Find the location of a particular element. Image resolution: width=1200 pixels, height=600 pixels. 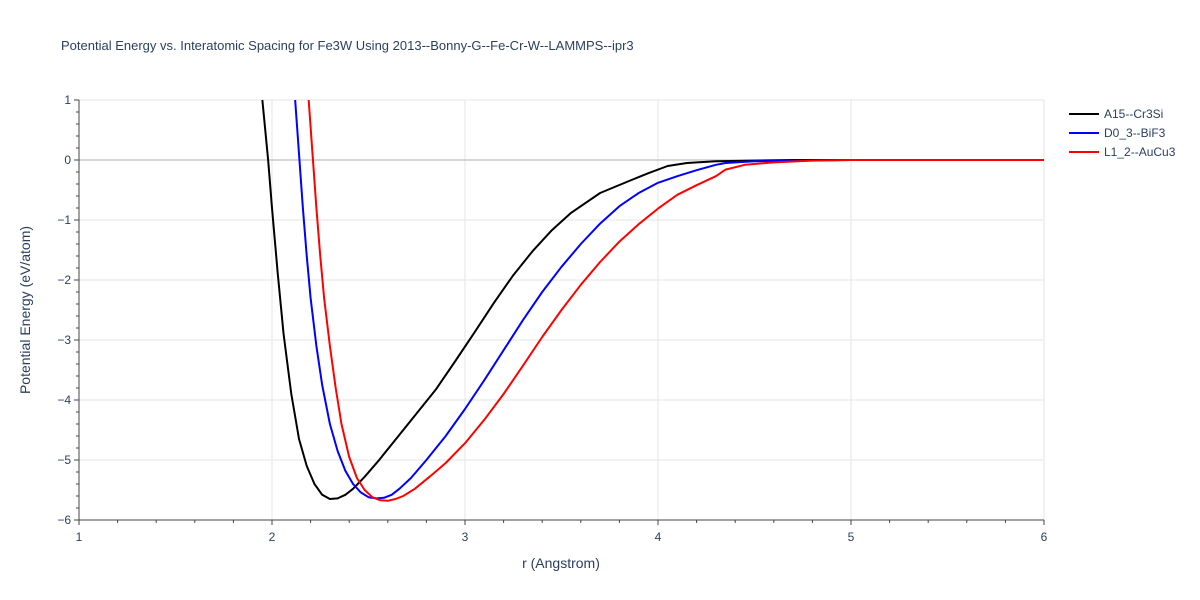

y-tick-label: −1 is located at coordinates (64, 220).